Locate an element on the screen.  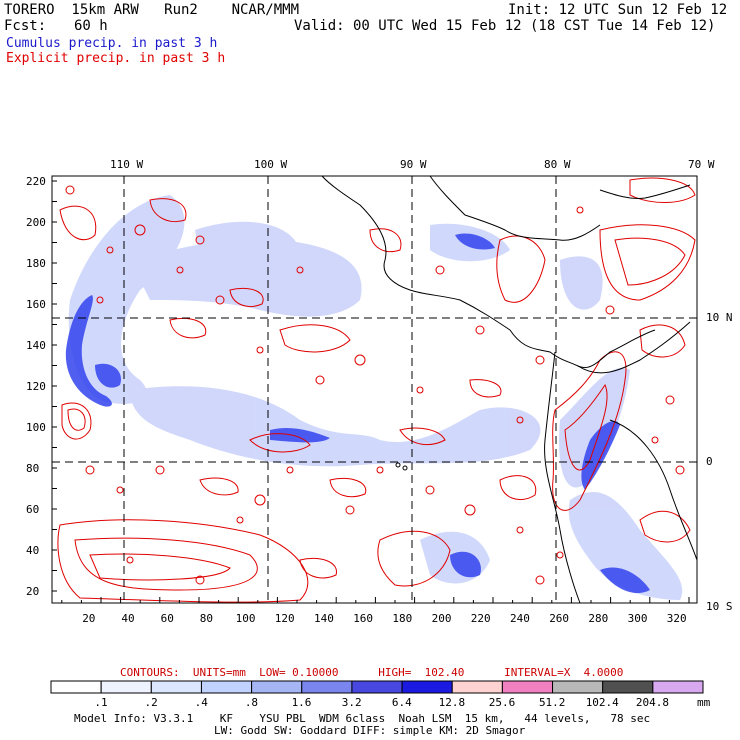
colorbar-unit: mm is located at coordinates (704, 702).